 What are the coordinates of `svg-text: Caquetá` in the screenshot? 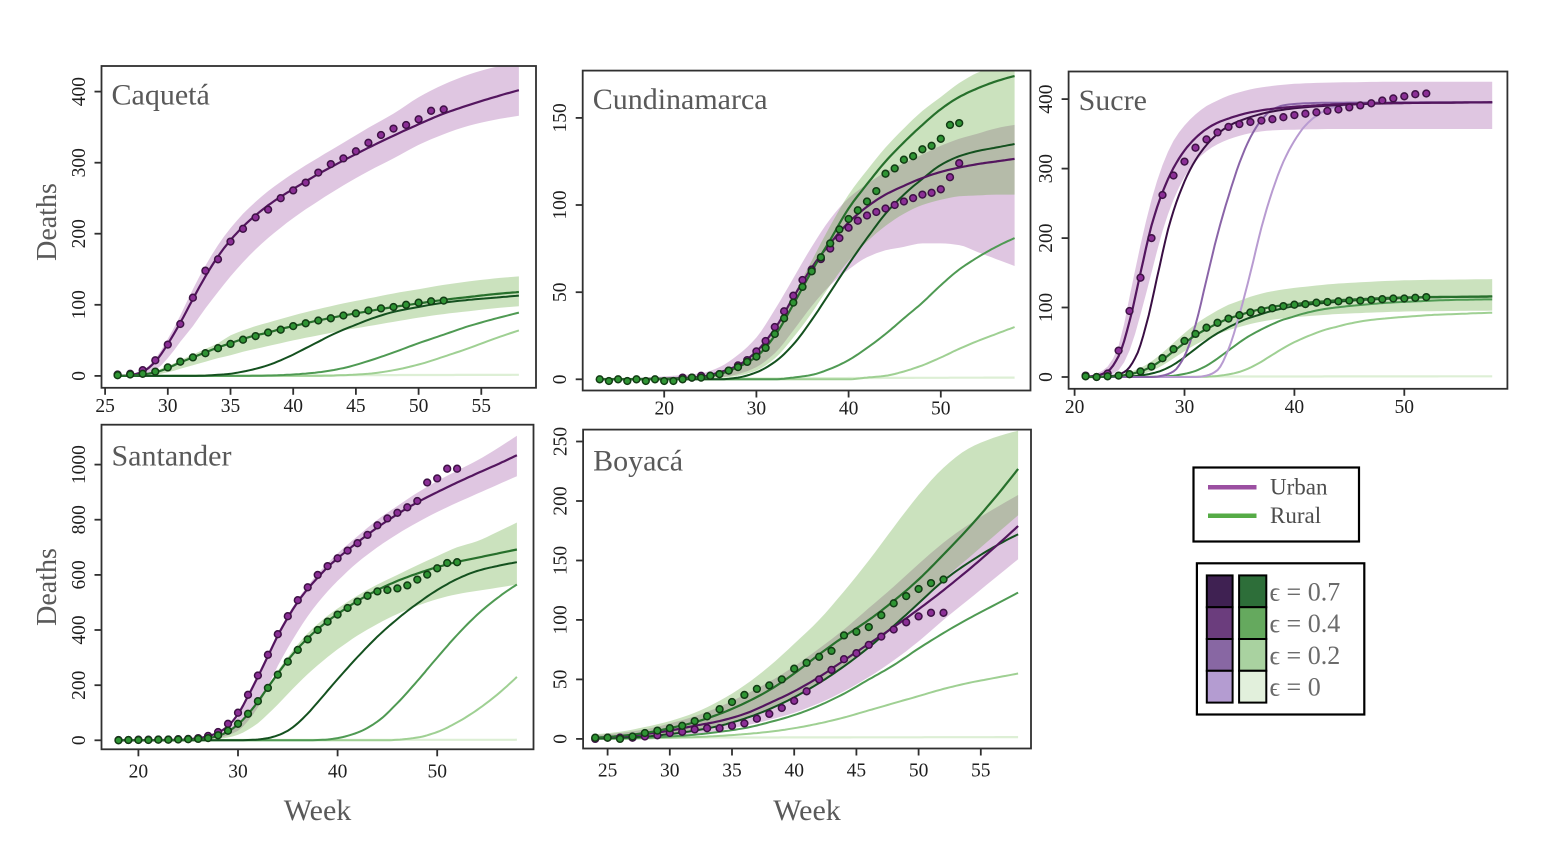 It's located at (161, 95).